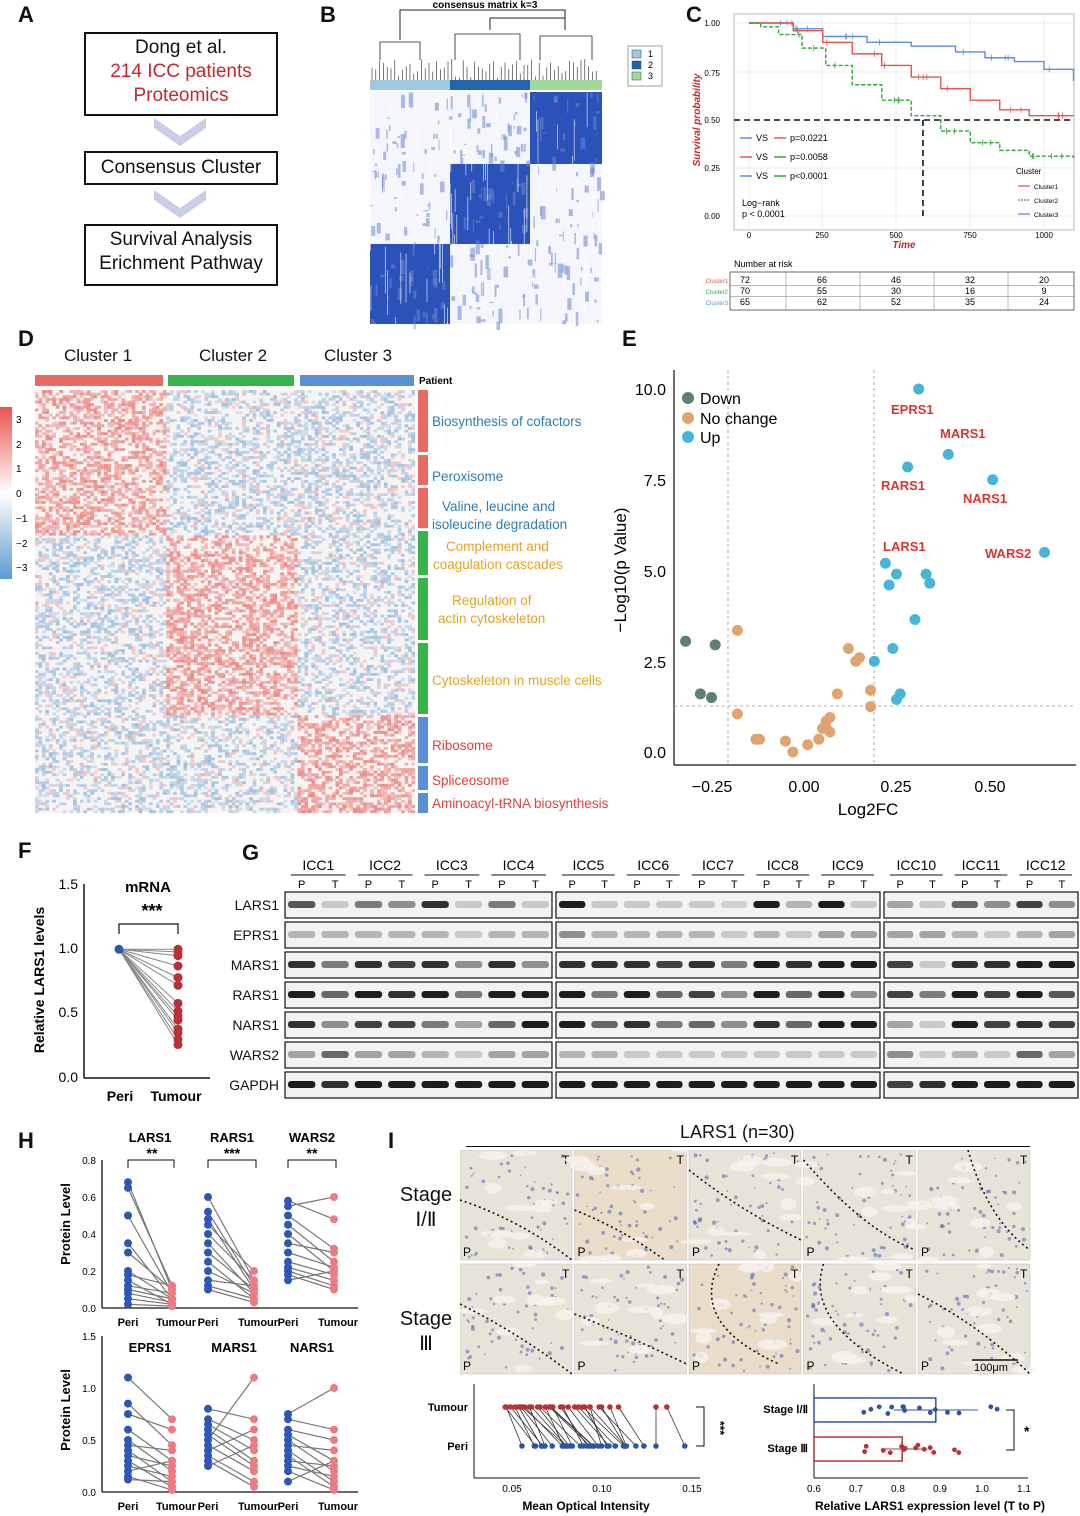  I want to click on scale-tick: −3, so click(22, 568).